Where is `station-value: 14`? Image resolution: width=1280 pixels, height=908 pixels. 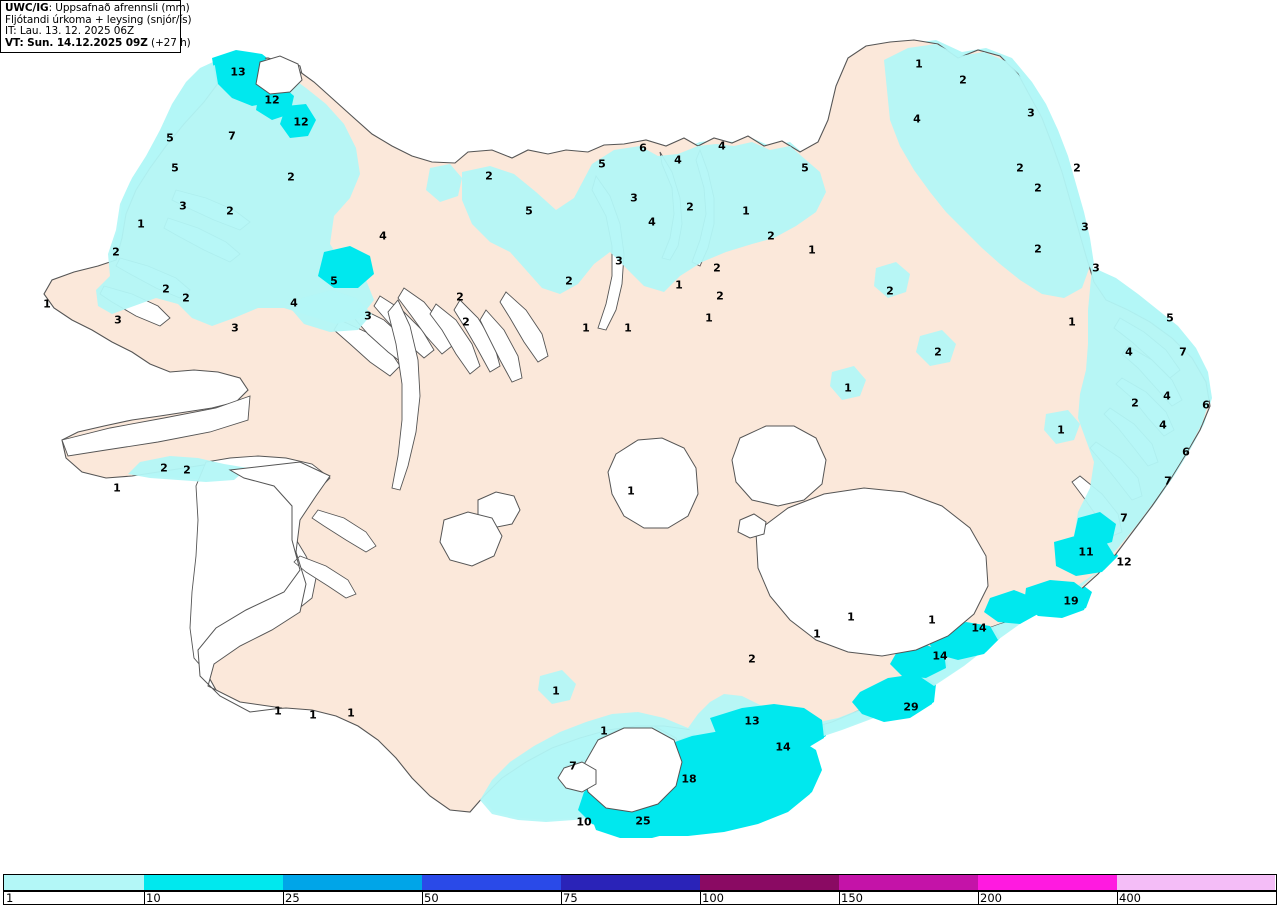 station-value: 14 is located at coordinates (979, 628).